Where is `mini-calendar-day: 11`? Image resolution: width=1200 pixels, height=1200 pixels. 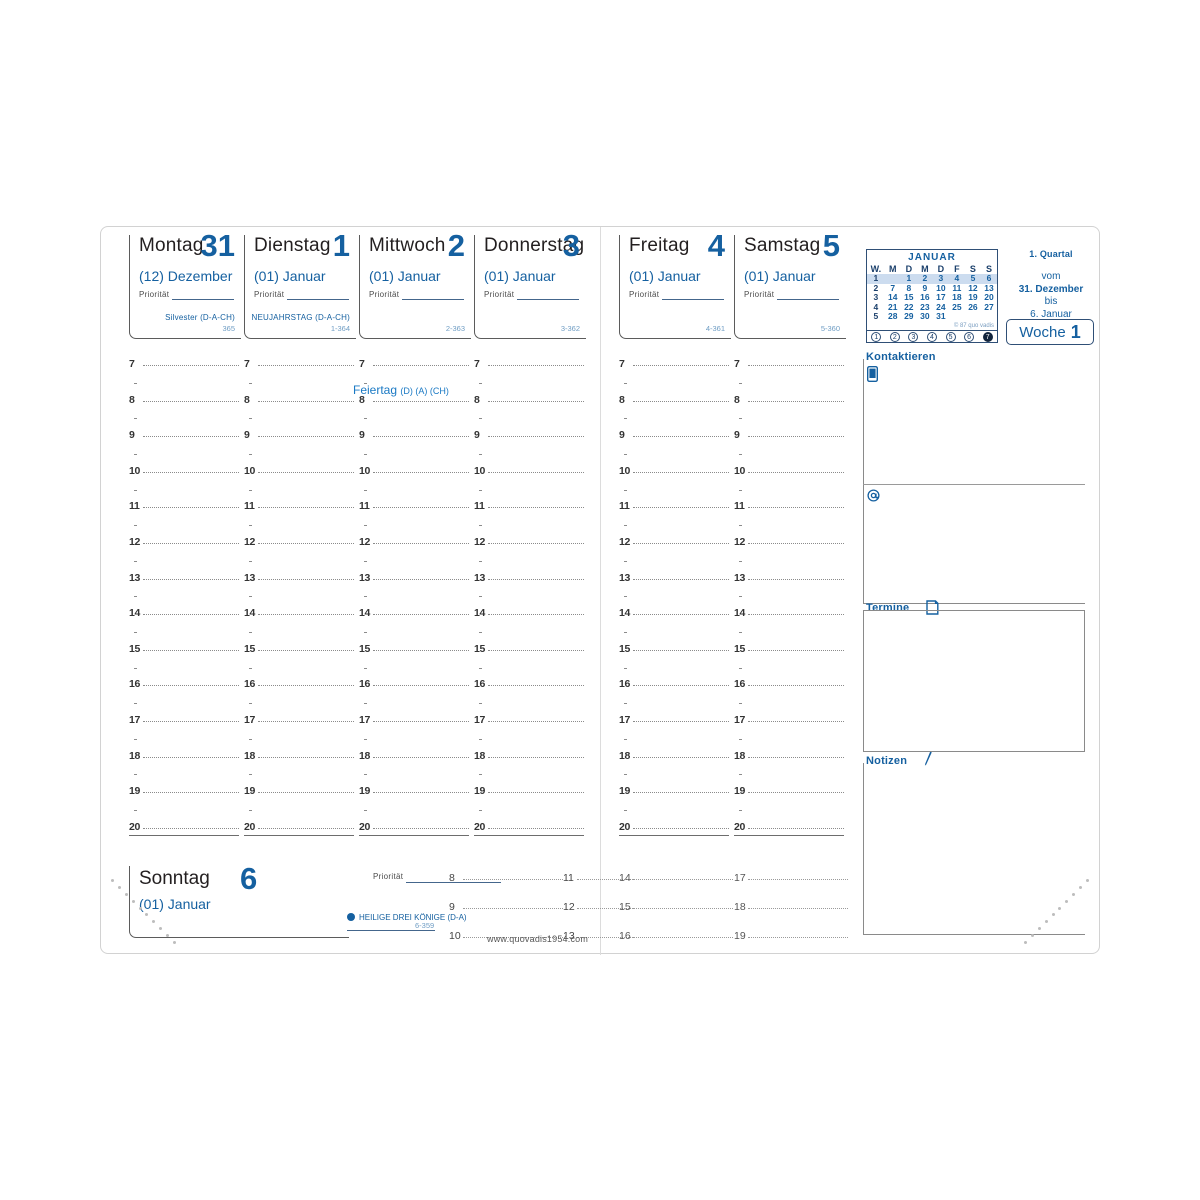
mini-calendar-day: 11 is located at coordinates (957, 287).